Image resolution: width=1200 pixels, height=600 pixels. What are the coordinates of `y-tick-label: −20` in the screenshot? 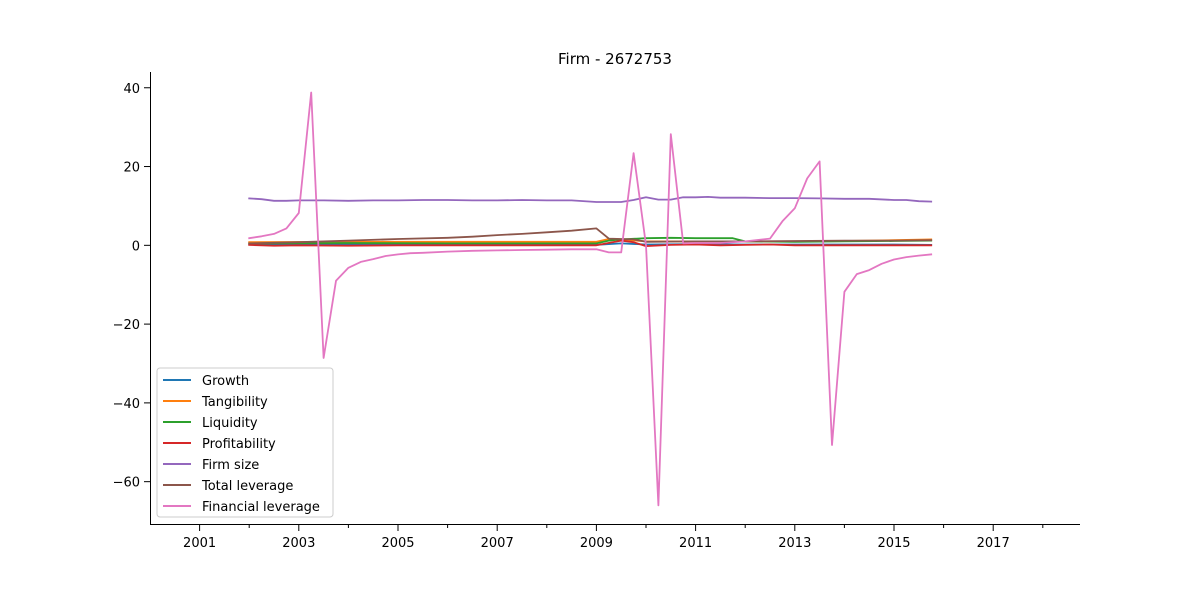 It's located at (126, 325).